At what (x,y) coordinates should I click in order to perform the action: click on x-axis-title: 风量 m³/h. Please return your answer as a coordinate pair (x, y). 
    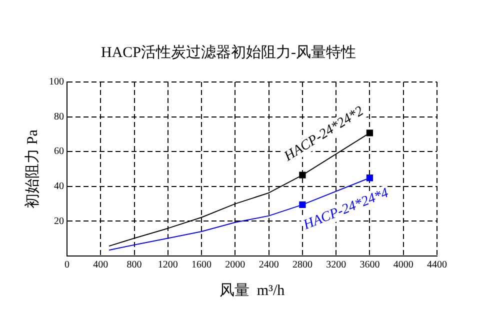
    Looking at the image, I should click on (252, 290).